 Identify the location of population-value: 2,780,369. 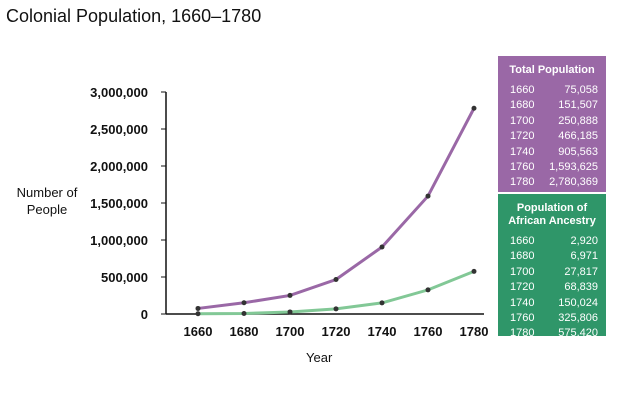
(573, 182).